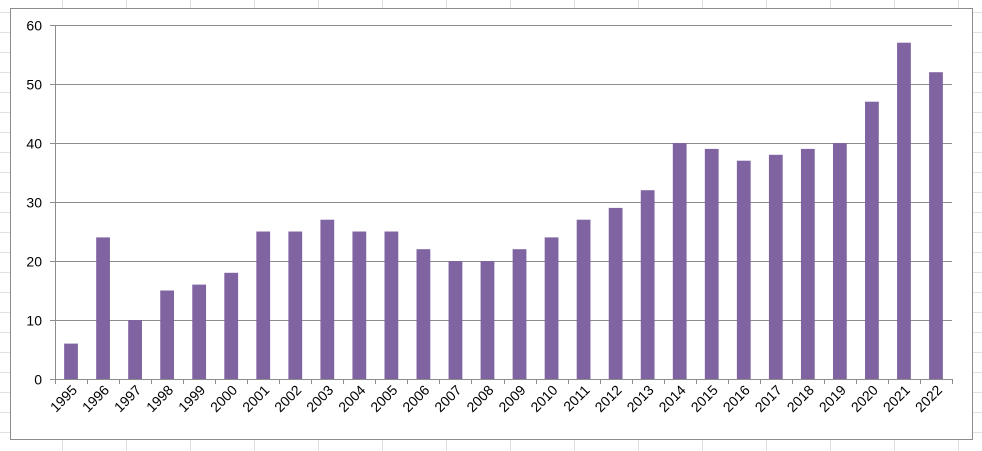 Image resolution: width=982 pixels, height=451 pixels. I want to click on x-tick-label: 2019, so click(832, 398).